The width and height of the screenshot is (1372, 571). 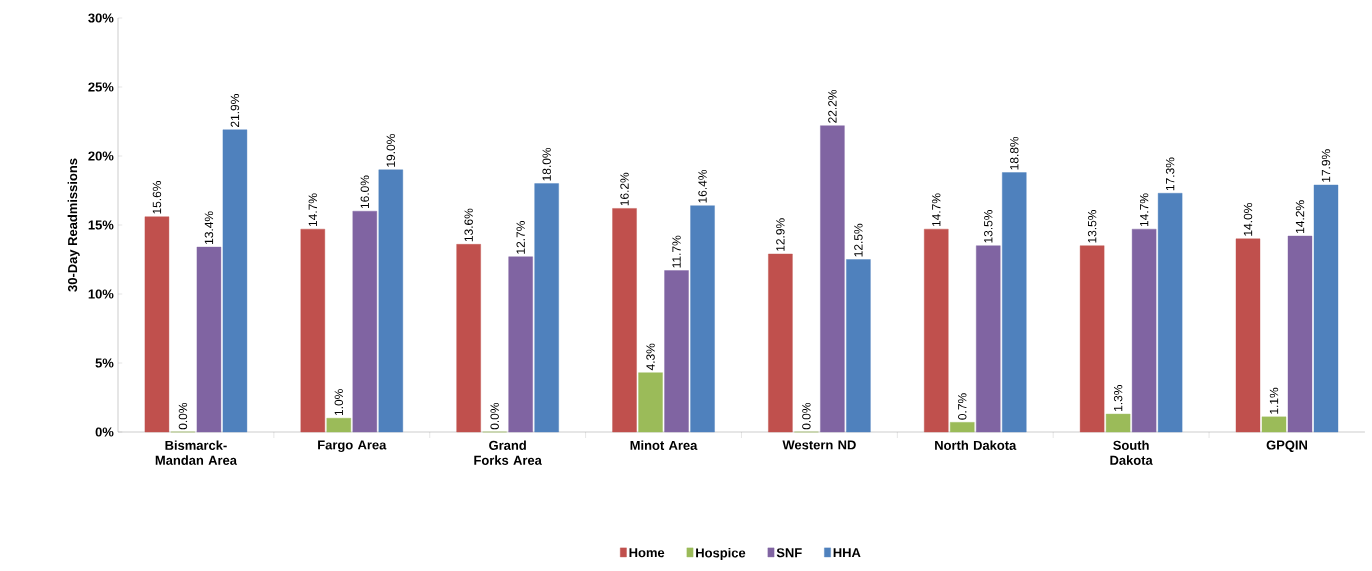 I want to click on data-label: 18.8%, so click(x=1014, y=153).